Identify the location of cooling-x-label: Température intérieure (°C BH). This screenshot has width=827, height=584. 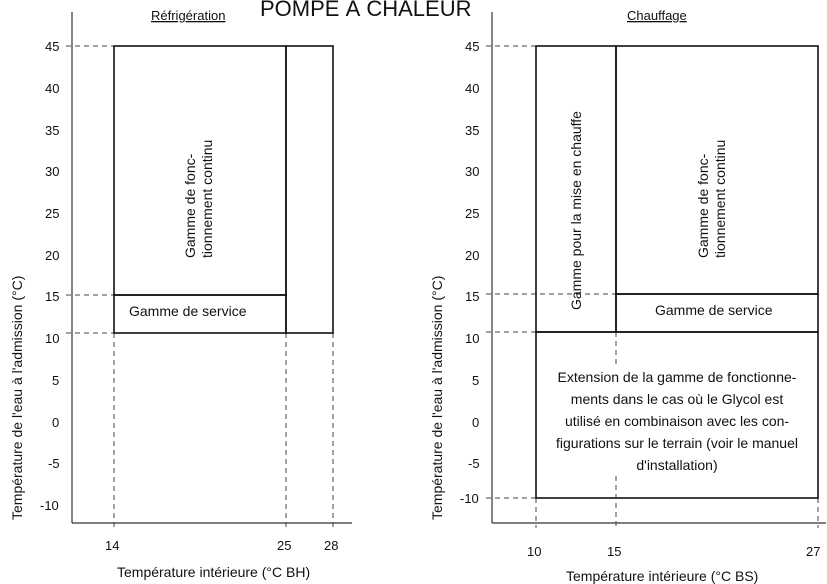
(213, 572).